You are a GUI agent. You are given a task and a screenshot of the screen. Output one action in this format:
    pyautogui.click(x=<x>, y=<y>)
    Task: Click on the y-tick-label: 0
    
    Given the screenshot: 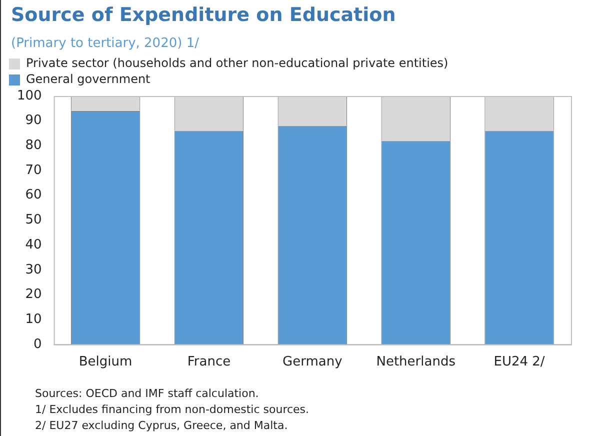 What is the action you would take?
    pyautogui.click(x=38, y=344)
    